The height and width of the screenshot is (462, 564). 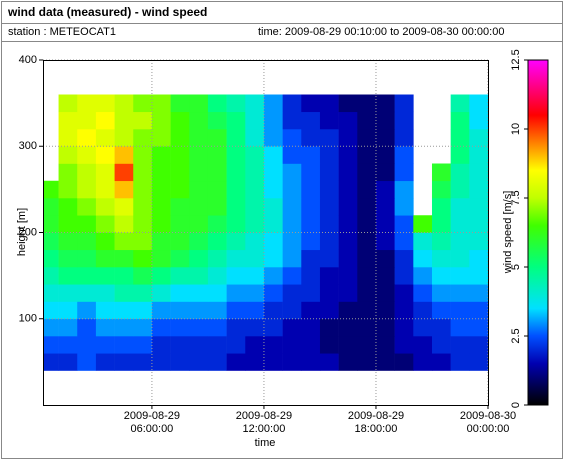 What do you see at coordinates (516, 129) in the screenshot?
I see `colorbar-tick-label: 10` at bounding box center [516, 129].